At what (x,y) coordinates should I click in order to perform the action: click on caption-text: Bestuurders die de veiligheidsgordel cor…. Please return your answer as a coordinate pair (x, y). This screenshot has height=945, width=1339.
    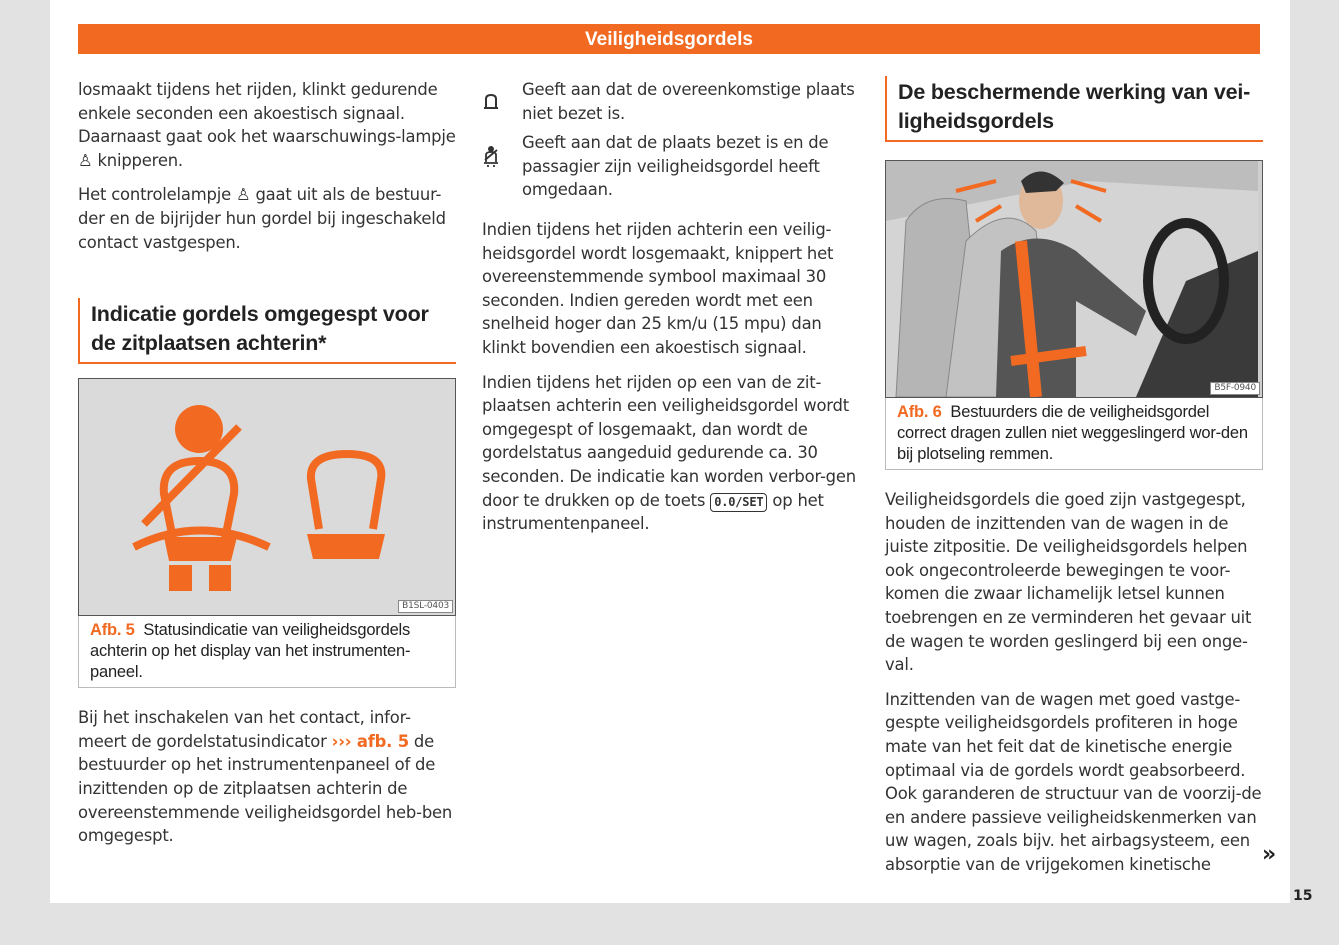
    Looking at the image, I should click on (1072, 433).